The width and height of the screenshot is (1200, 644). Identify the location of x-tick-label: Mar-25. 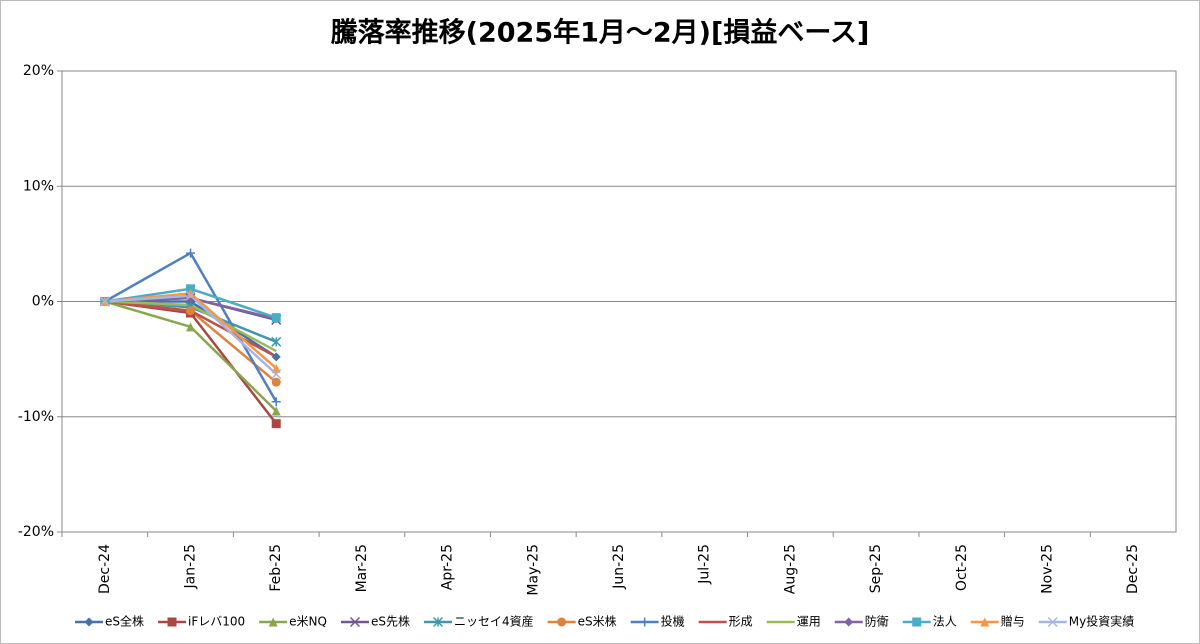
(362, 568).